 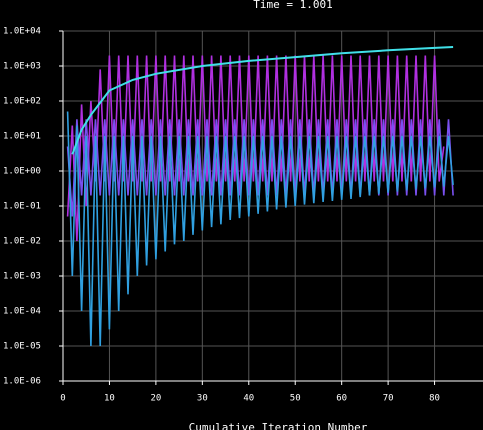 I want to click on y-tick-label: 1.0E-06, so click(x=22, y=382).